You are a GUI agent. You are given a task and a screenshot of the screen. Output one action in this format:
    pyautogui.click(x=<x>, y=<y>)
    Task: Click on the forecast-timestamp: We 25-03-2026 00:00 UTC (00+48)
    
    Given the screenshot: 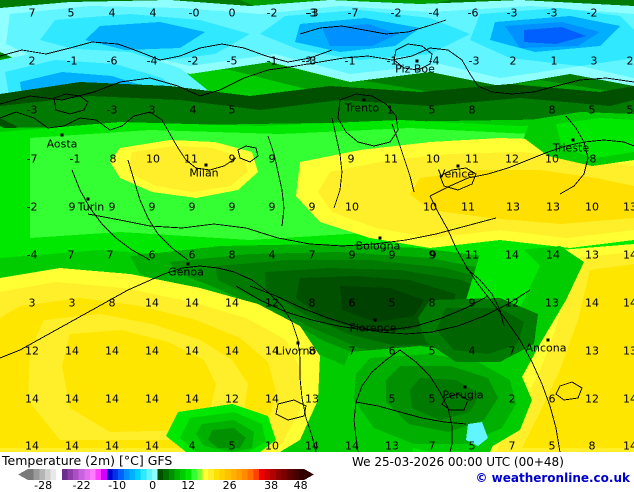 What is the action you would take?
    pyautogui.click(x=458, y=462)
    